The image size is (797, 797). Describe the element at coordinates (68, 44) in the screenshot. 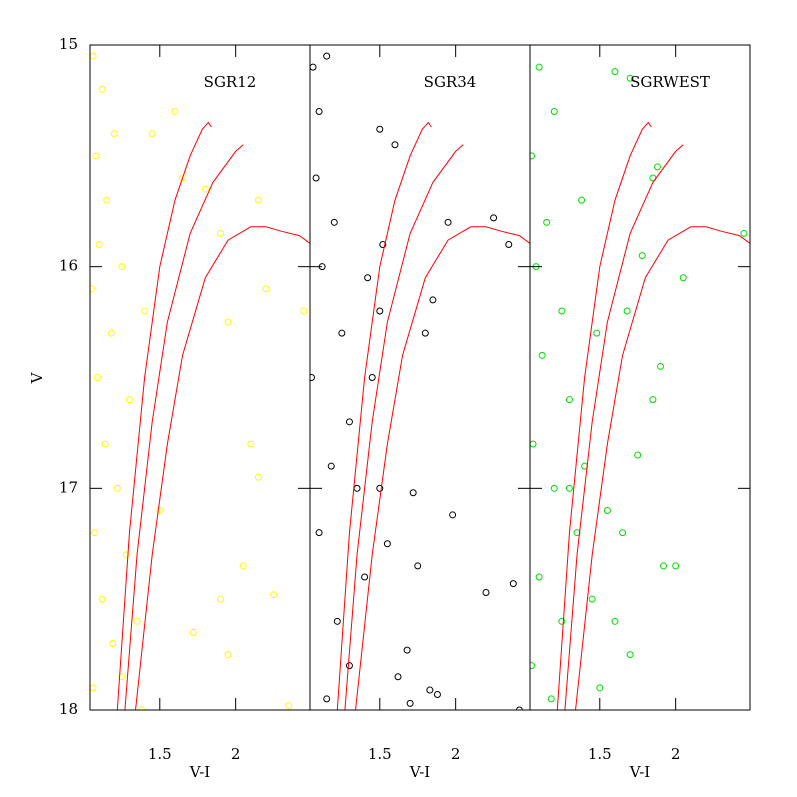

I see `y-tick-label: 15` at that location.